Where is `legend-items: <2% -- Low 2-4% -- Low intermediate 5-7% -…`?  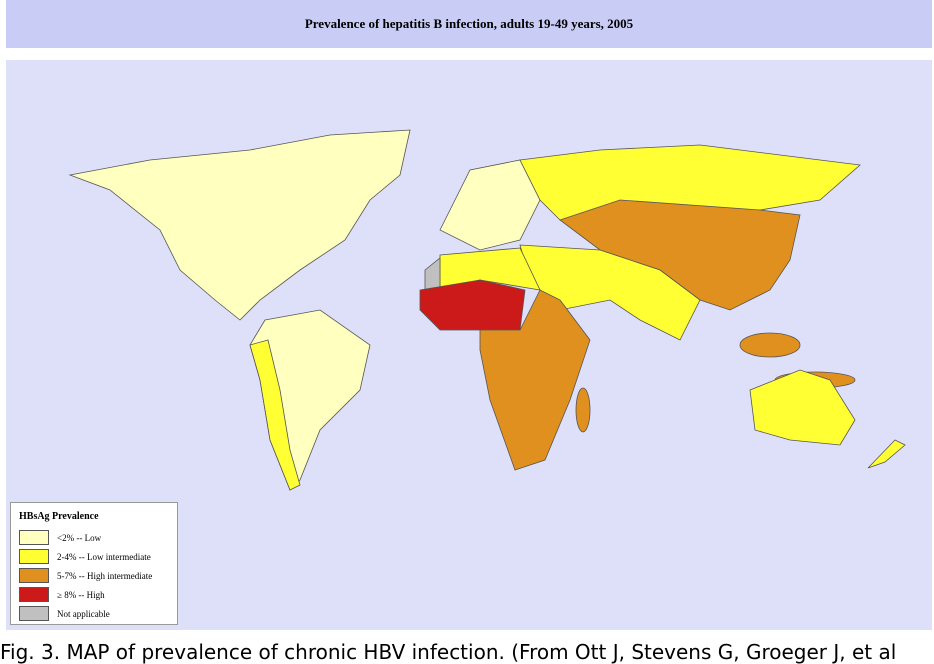 legend-items: <2% -- Low 2-4% -- Low intermediate 5-7% -… is located at coordinates (94, 575).